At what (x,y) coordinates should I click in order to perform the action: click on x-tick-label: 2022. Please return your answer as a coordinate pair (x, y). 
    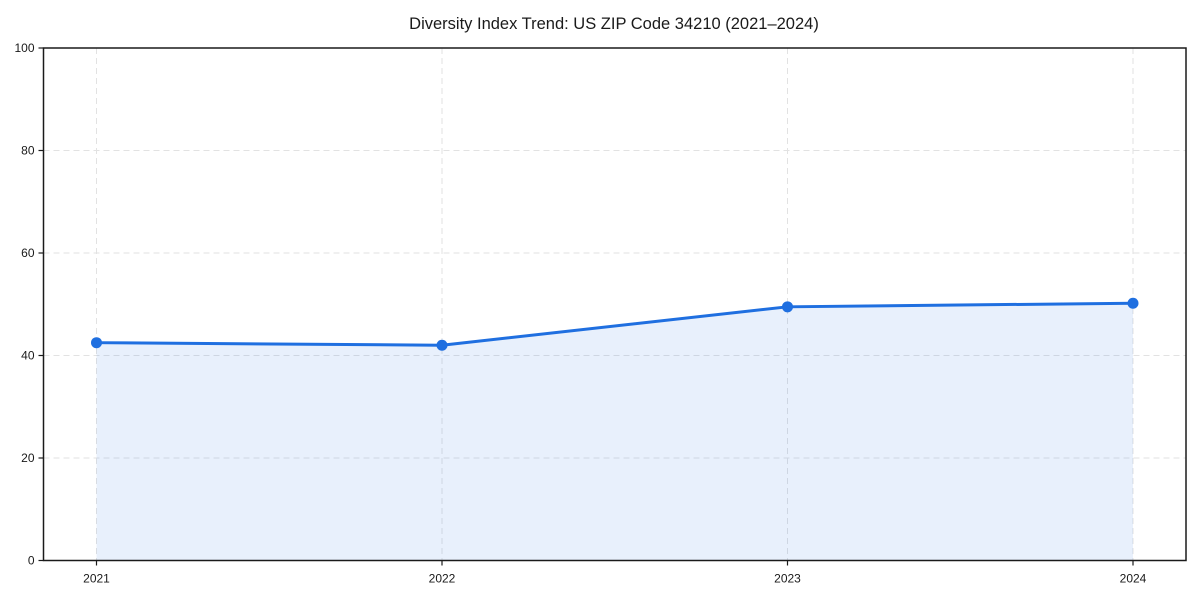
    Looking at the image, I should click on (442, 579).